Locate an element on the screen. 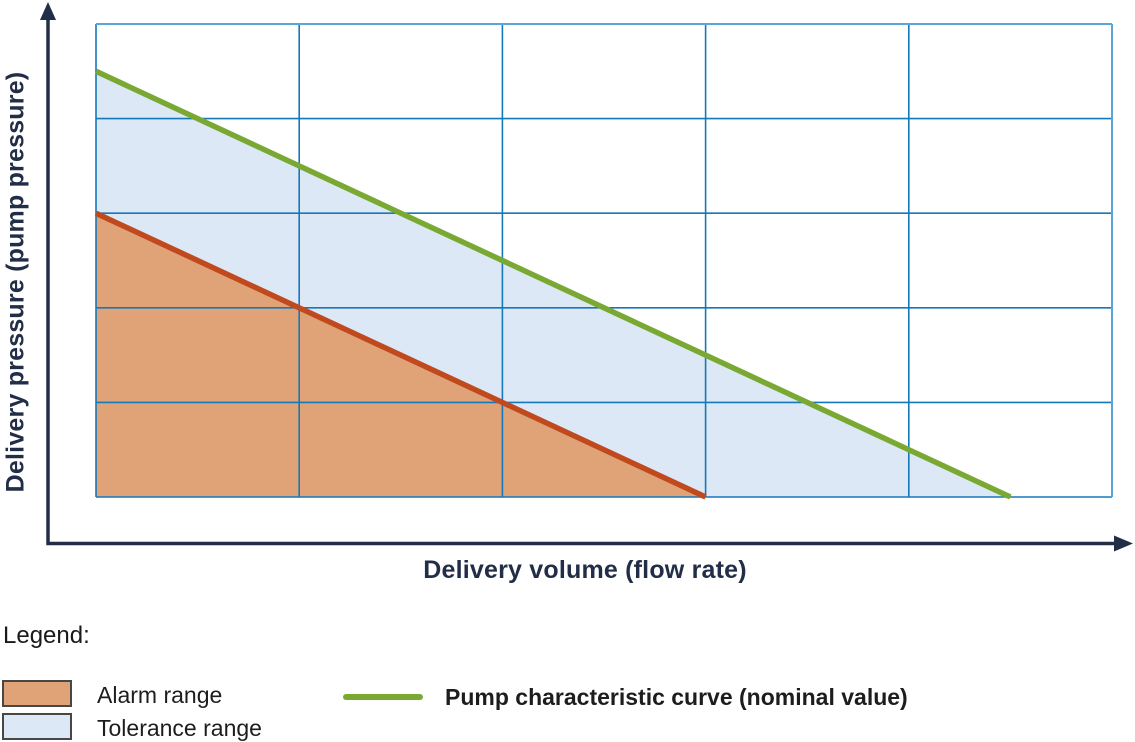 The image size is (1135, 742). x-axis-arrowhead is located at coordinates (1123, 543).